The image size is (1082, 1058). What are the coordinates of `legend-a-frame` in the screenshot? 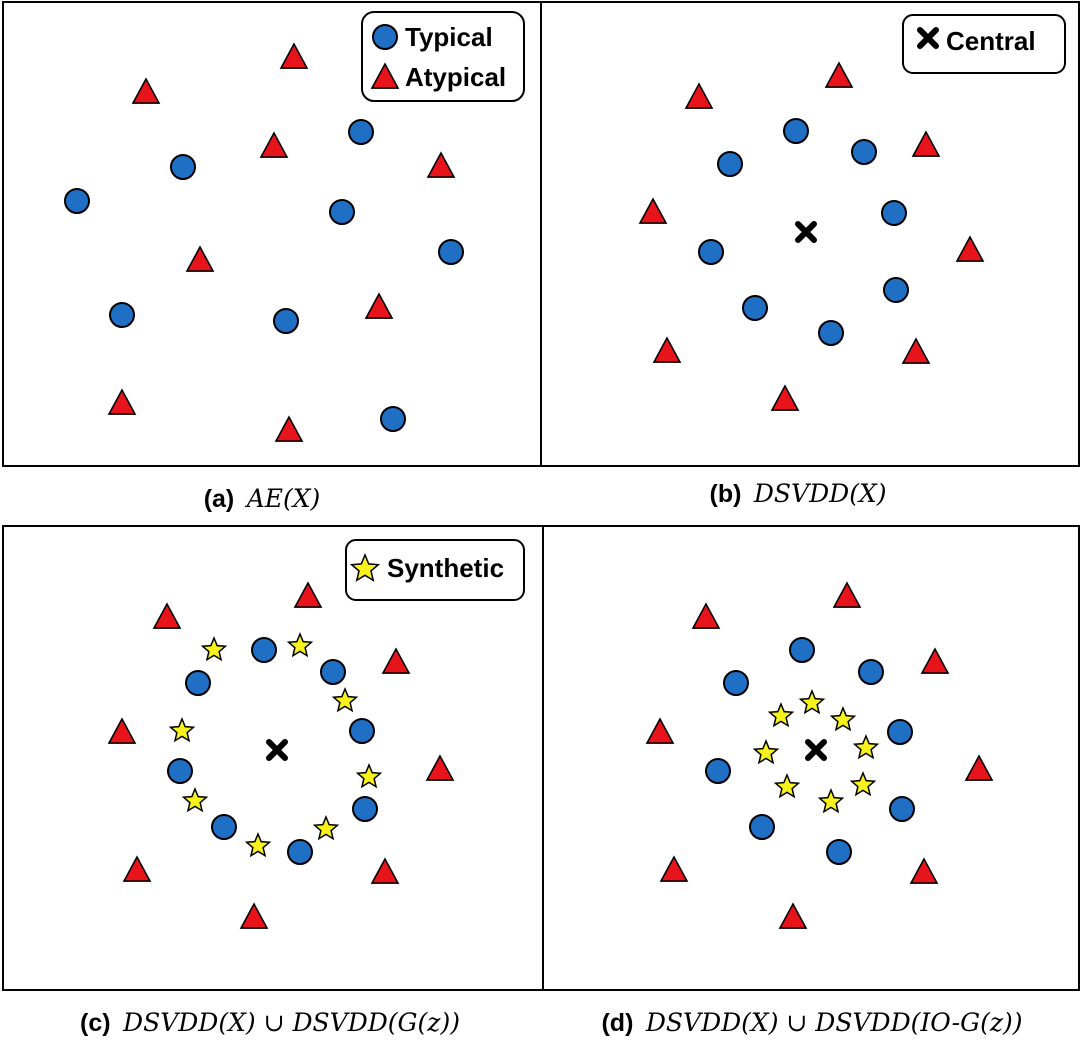 It's located at (443, 56).